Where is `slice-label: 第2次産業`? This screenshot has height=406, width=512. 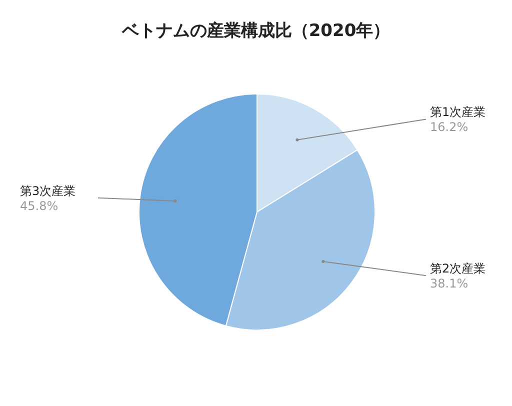 slice-label: 第2次産業 is located at coordinates (458, 269).